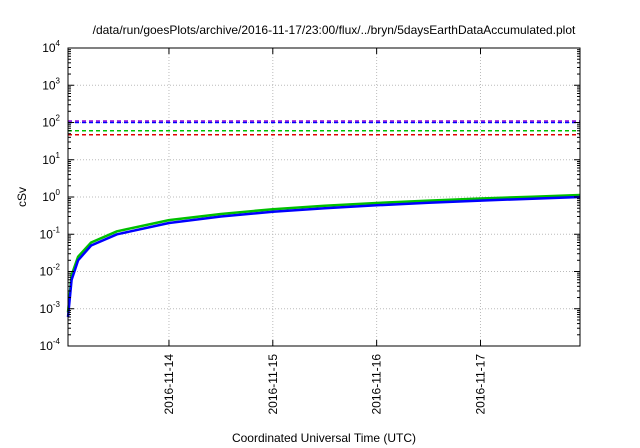  I want to click on x-tick-label: 2016-11-15, so click(273, 384).